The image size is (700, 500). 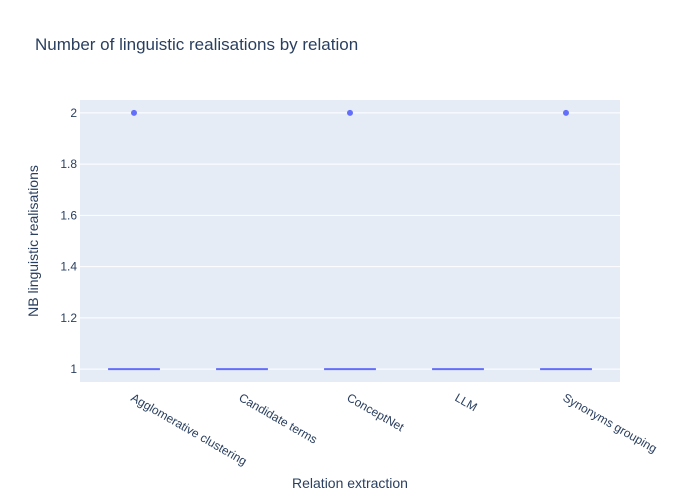 I want to click on x-tick-label: LLM, so click(x=466, y=402).